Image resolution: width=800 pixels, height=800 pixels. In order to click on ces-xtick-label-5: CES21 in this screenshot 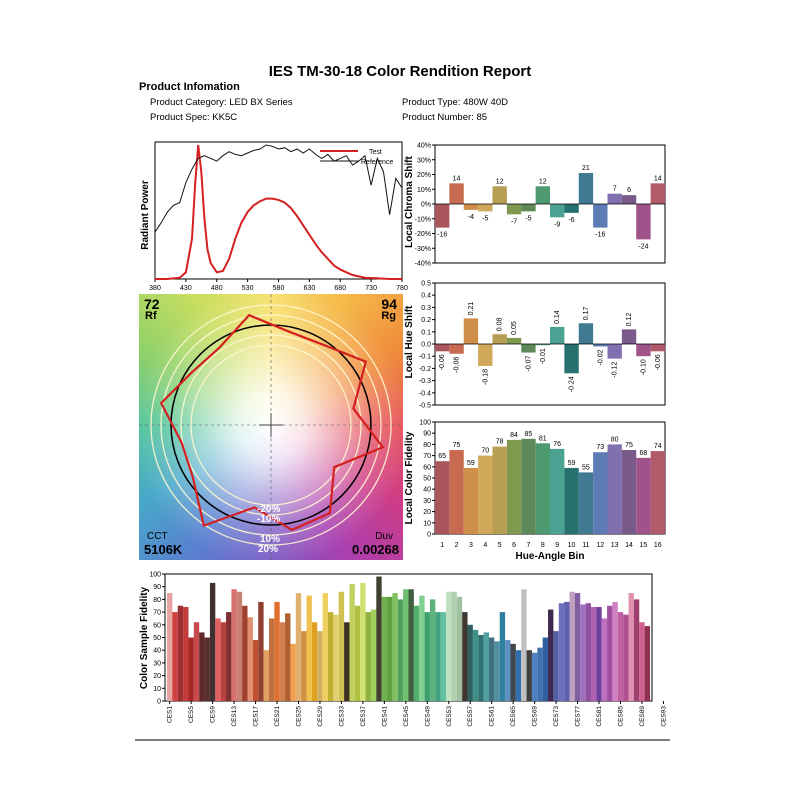, I will do `click(277, 716)`.